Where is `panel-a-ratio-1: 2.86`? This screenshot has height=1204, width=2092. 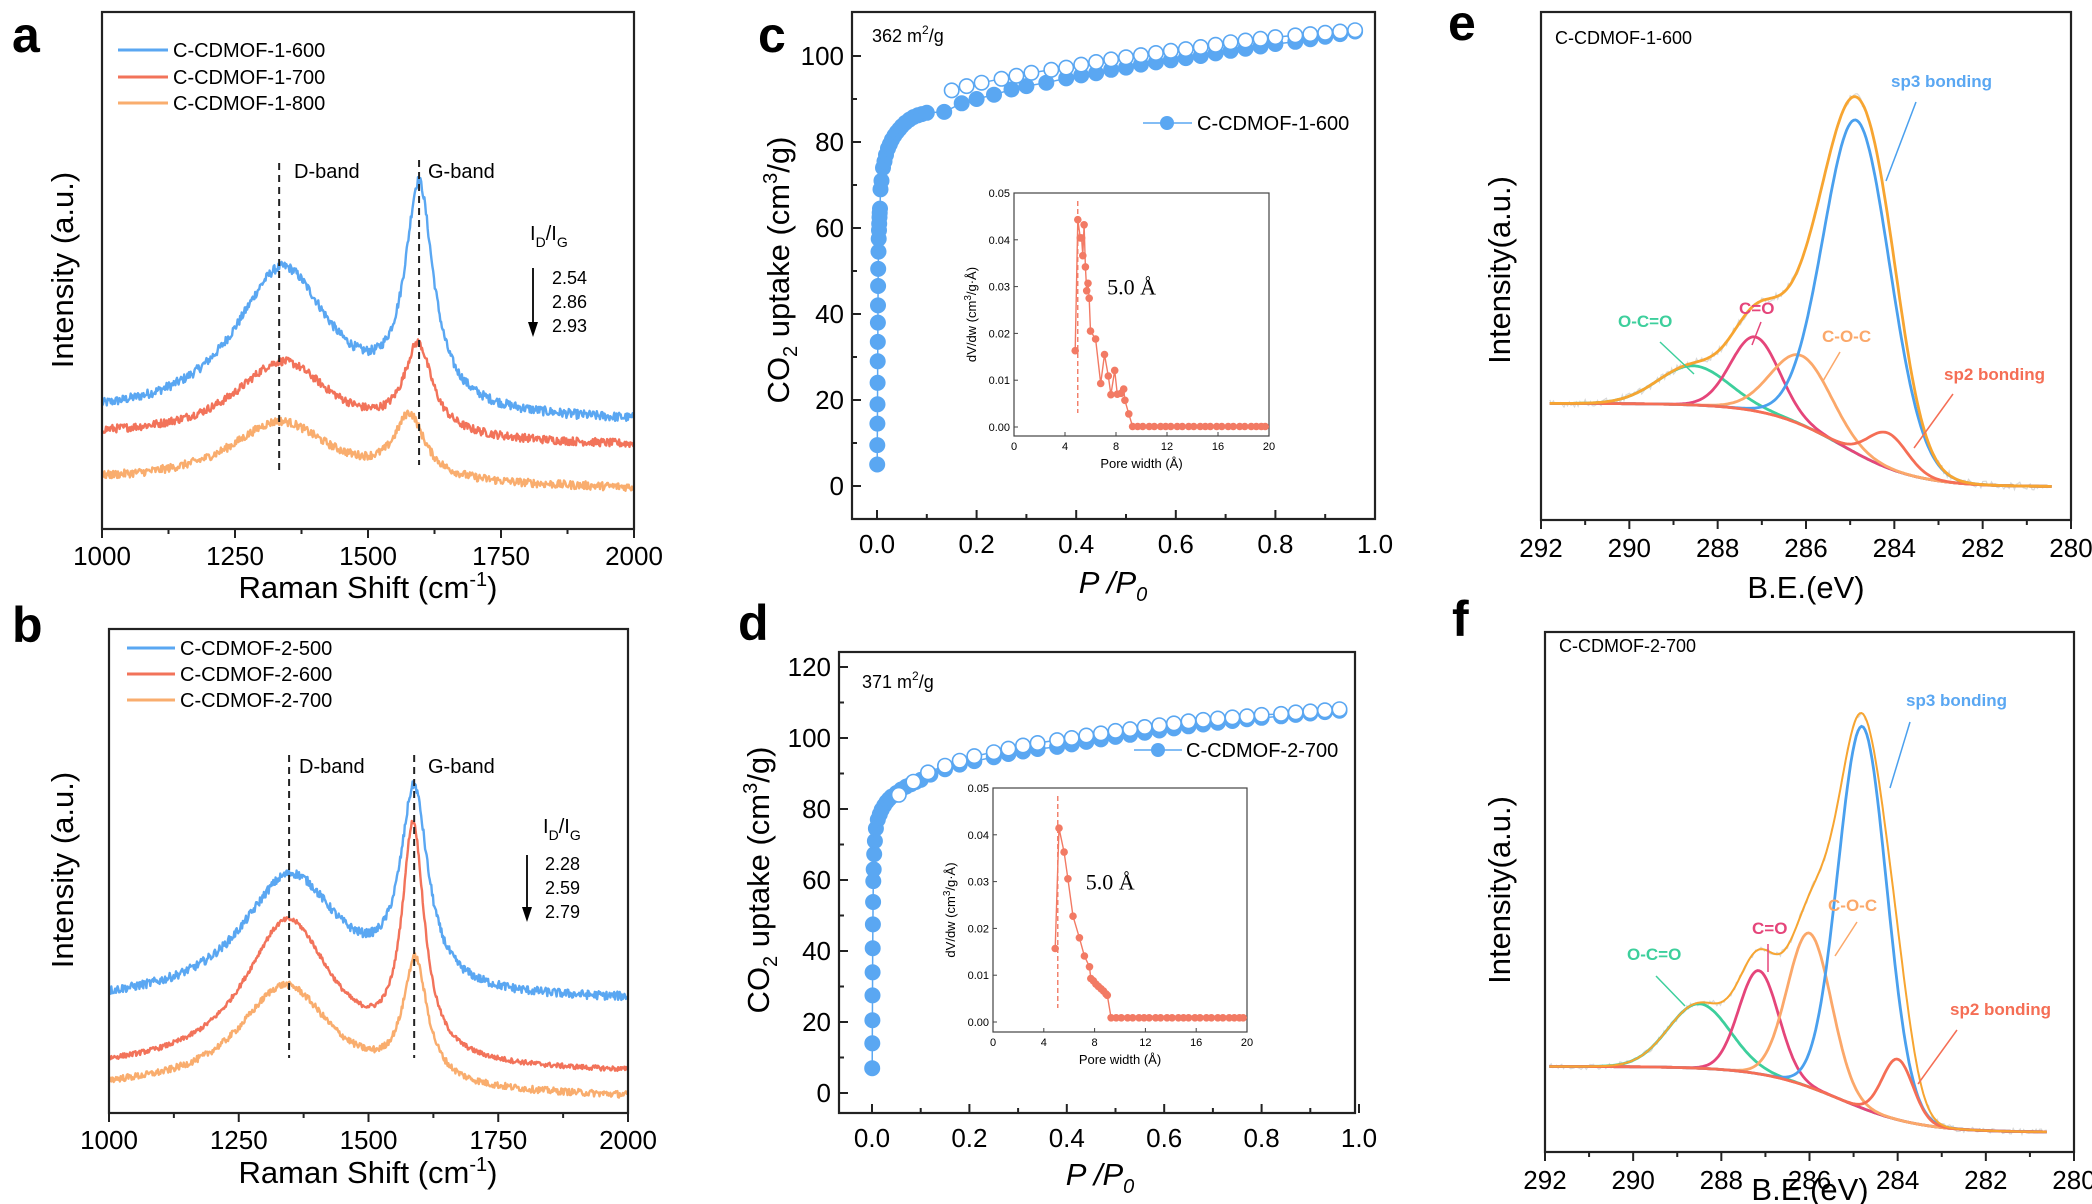 panel-a-ratio-1: 2.86 is located at coordinates (569, 302).